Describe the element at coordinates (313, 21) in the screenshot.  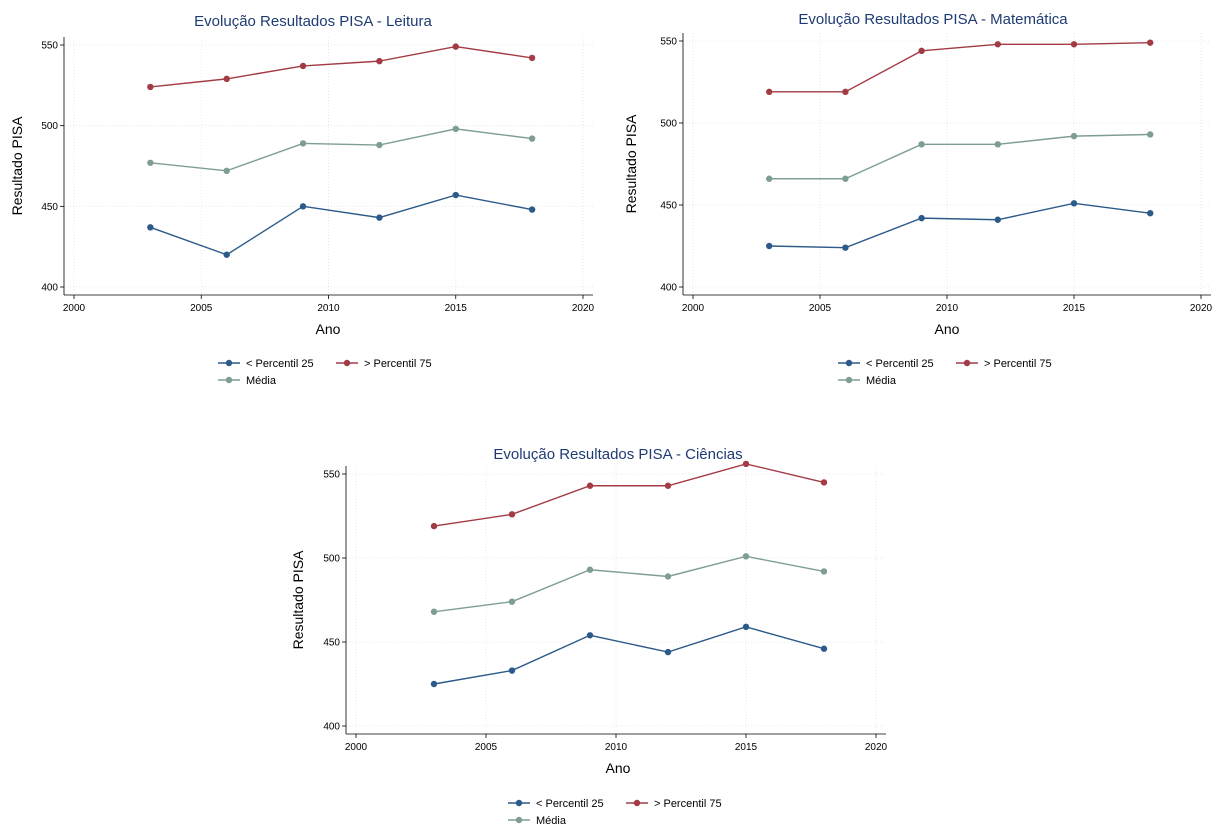
I see `chart-title: Evolução Resultados PISA - Leitura` at that location.